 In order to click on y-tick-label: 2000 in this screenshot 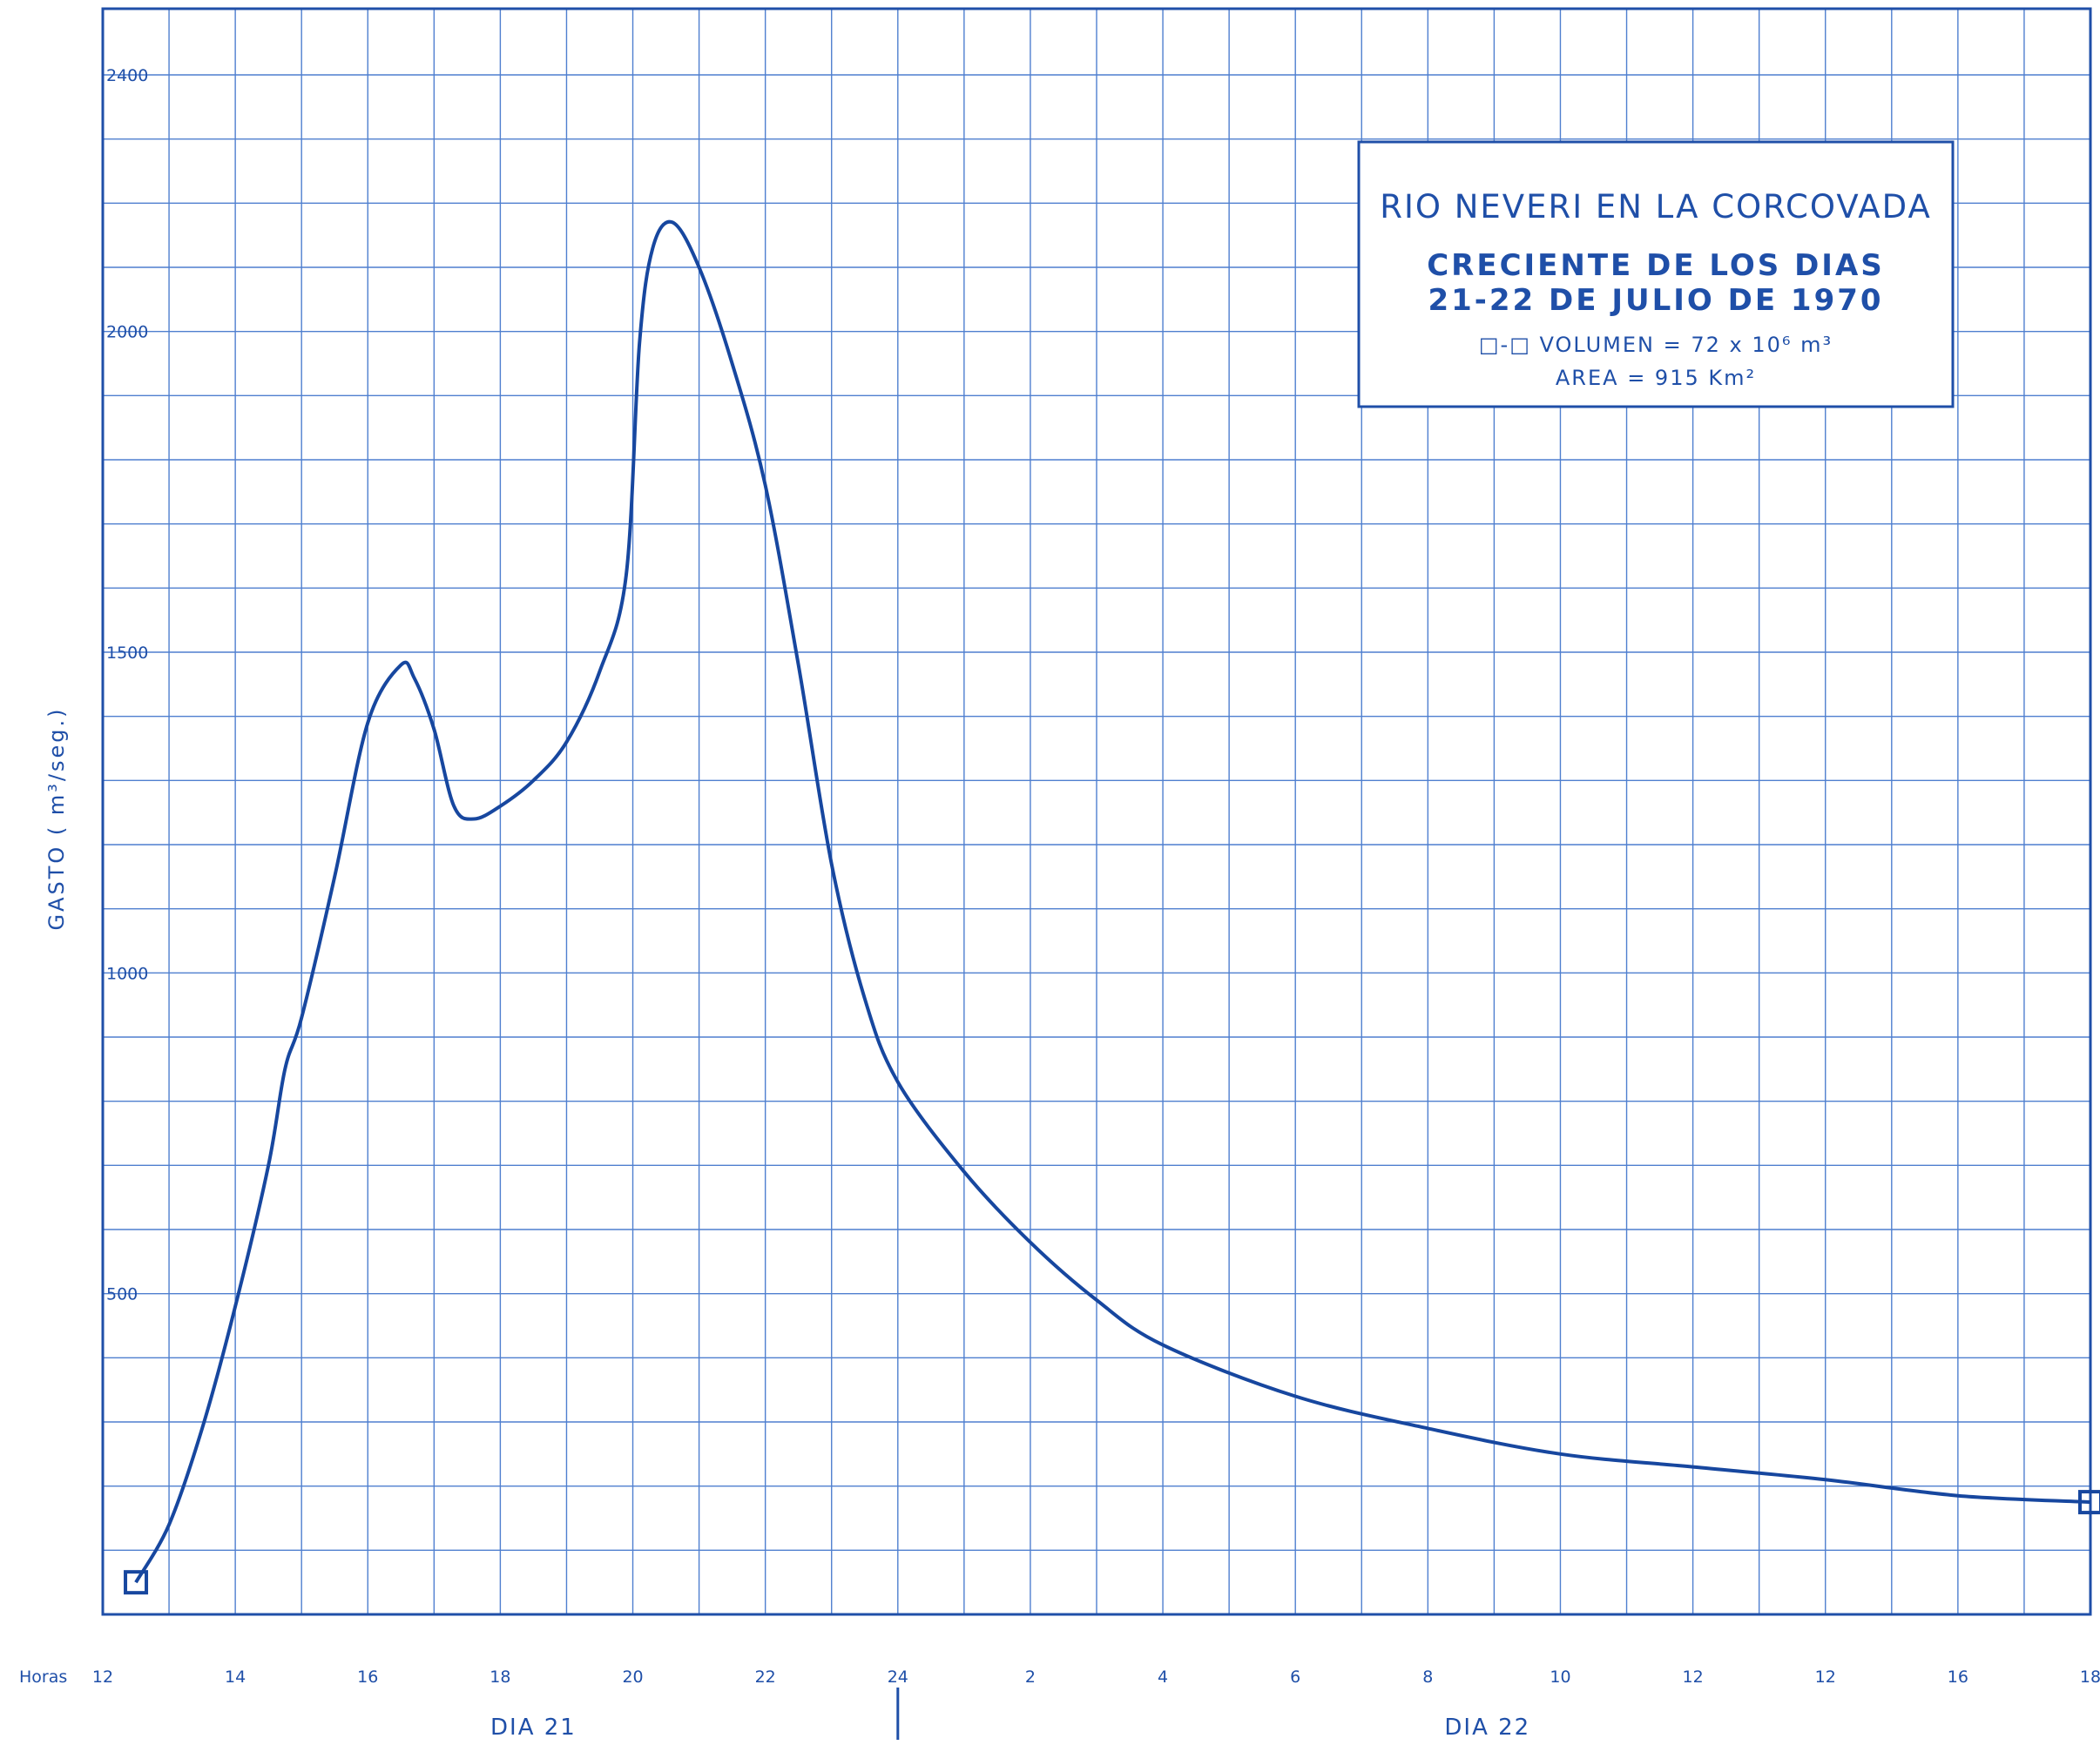, I will do `click(127, 332)`.